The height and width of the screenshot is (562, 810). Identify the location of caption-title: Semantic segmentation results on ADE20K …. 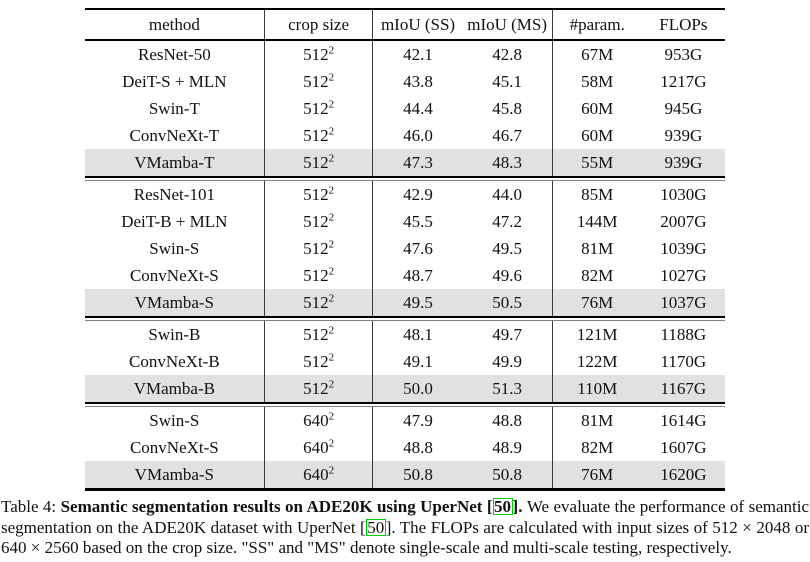
(294, 506).